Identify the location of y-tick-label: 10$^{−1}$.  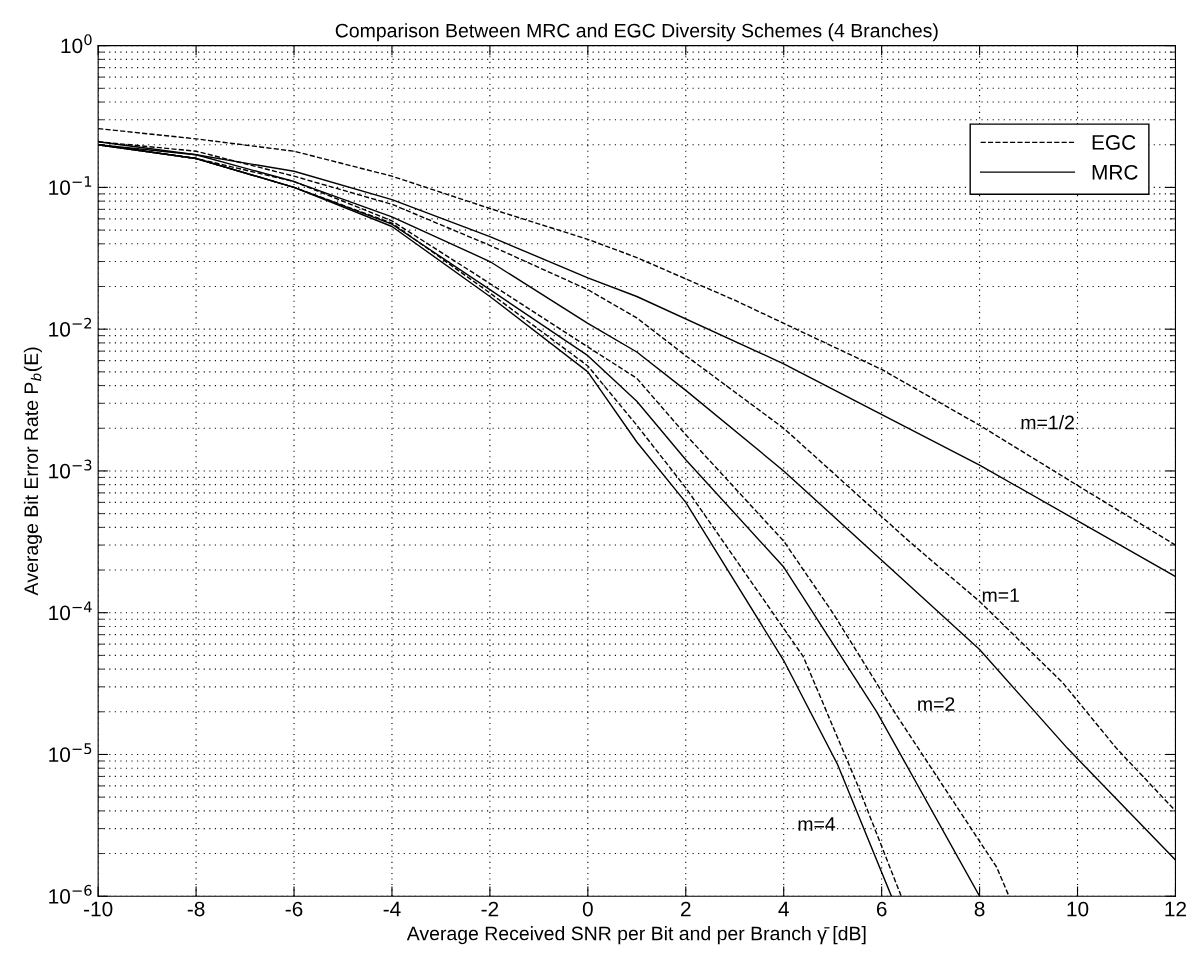
(70, 186).